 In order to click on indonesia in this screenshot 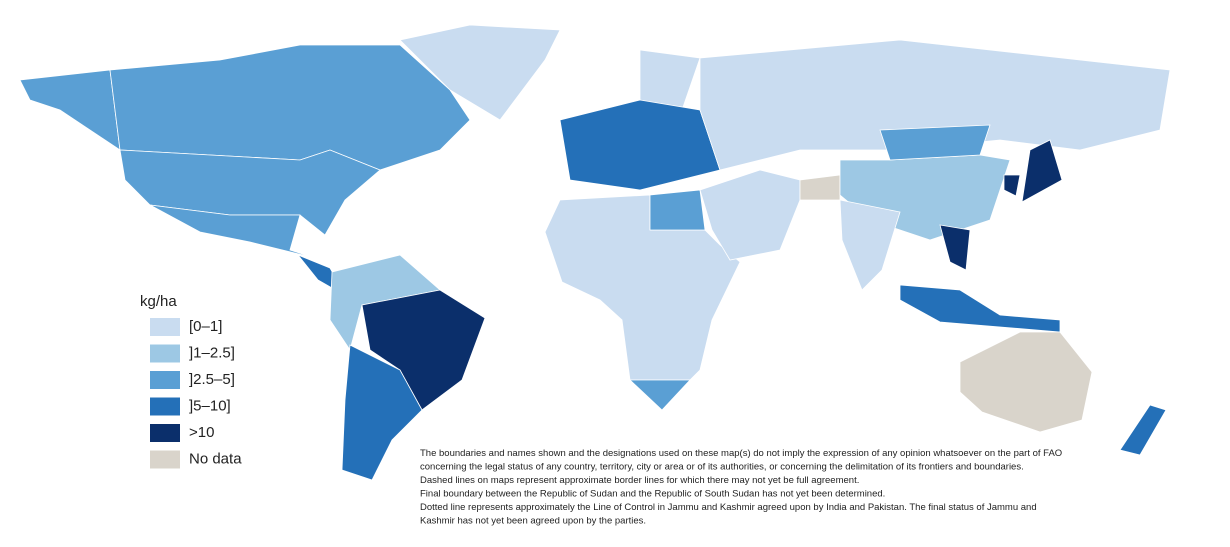, I will do `click(980, 308)`.